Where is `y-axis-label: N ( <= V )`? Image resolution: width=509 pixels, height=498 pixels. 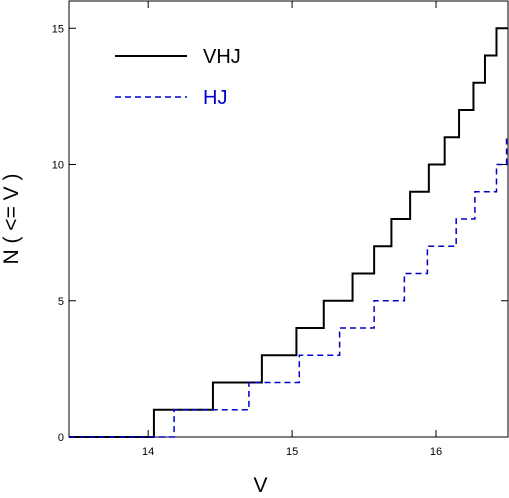 y-axis-label: N ( <= V ) is located at coordinates (11, 218).